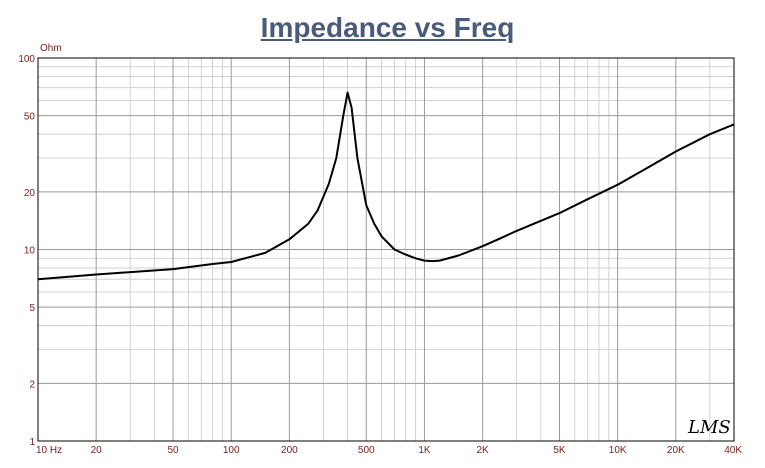  Describe the element at coordinates (289, 450) in the screenshot. I see `x-tick-label: 200` at that location.